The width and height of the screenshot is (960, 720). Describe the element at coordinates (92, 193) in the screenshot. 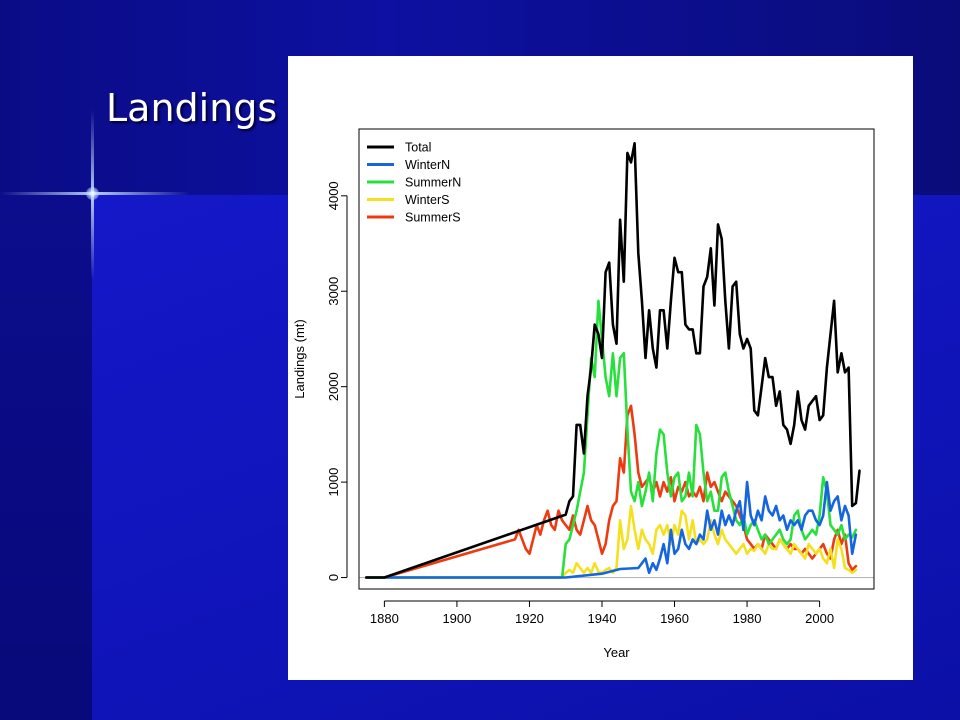

I see `sparkle-star-icon` at that location.